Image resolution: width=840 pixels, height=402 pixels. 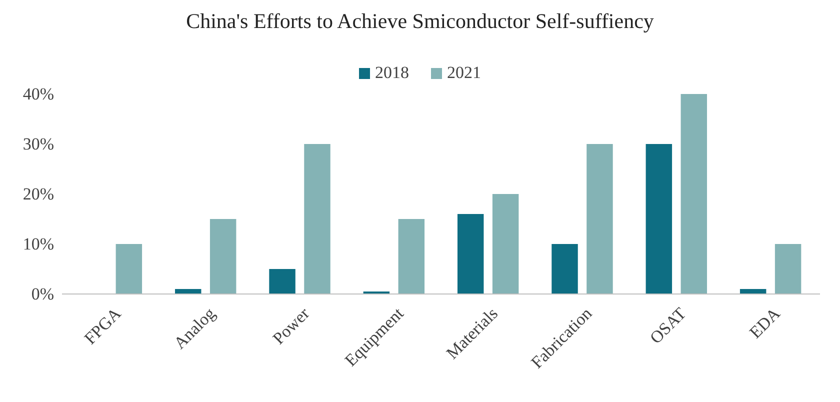 I want to click on x-tick-label: EDA, so click(x=765, y=322).